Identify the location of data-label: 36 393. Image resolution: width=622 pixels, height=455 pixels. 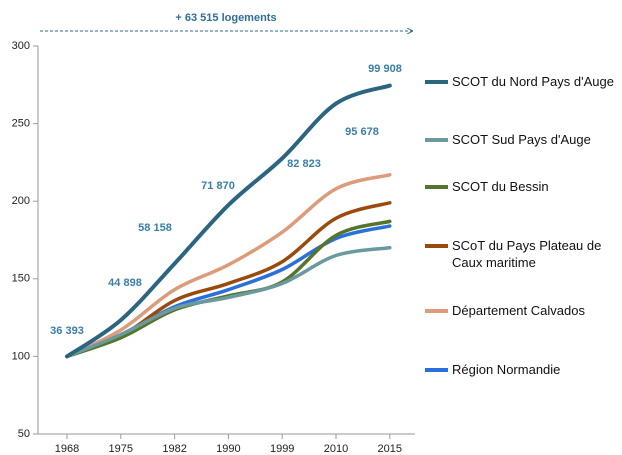
(67, 331).